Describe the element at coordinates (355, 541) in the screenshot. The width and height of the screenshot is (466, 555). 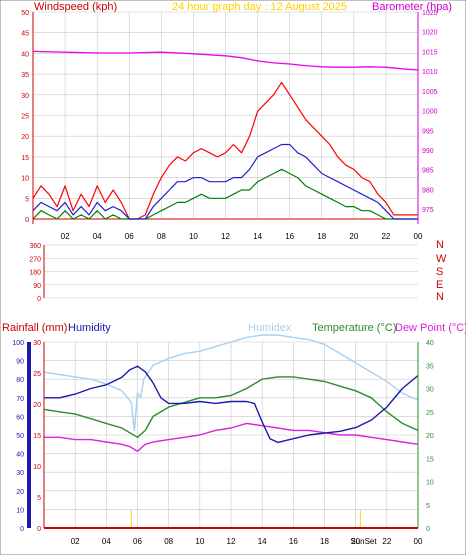
I see `rain-time-tick-label: 20` at that location.